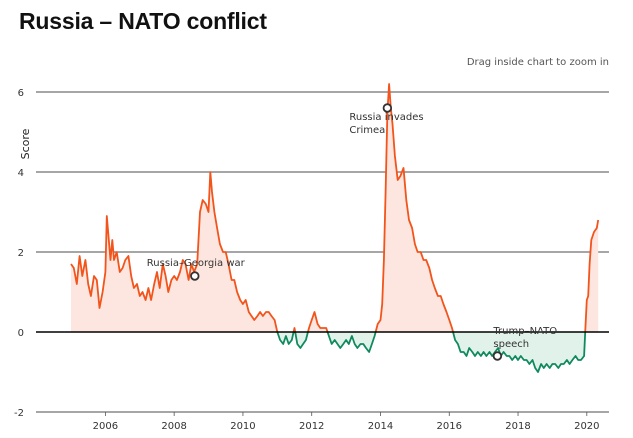  Describe the element at coordinates (431, 352) in the screenshot. I see `negative-line` at that location.